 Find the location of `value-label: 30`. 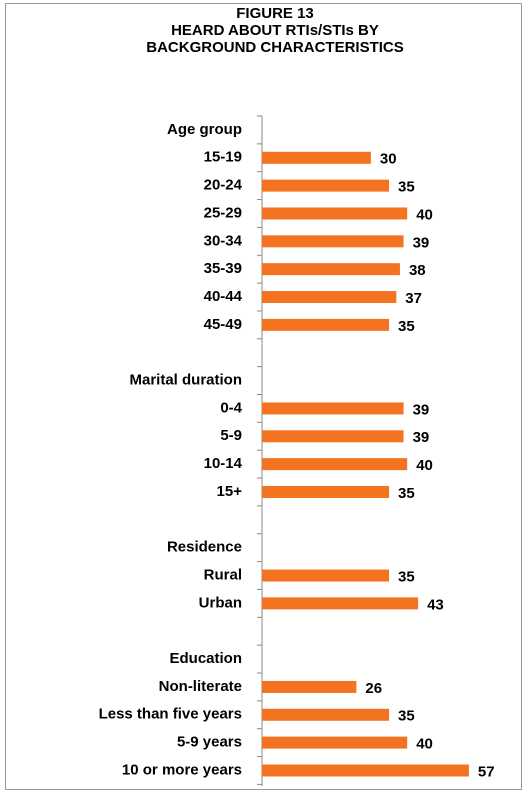

value-label: 30 is located at coordinates (388, 159).